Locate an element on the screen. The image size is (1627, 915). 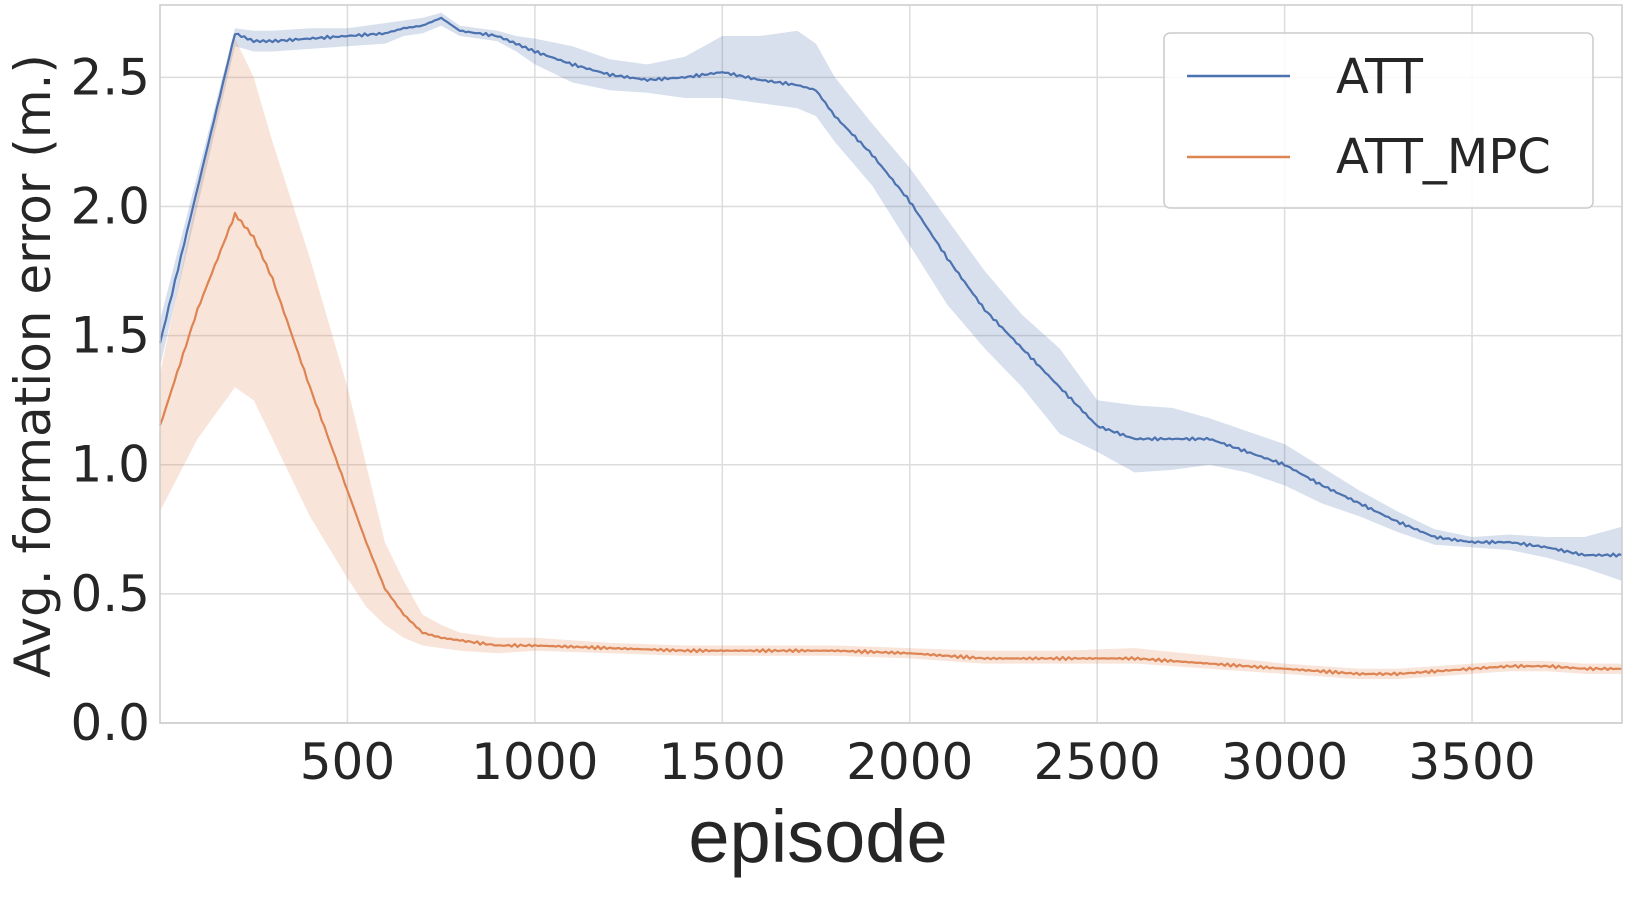
y-axis-label: Avg. formation error (m.) is located at coordinates (33, 366).